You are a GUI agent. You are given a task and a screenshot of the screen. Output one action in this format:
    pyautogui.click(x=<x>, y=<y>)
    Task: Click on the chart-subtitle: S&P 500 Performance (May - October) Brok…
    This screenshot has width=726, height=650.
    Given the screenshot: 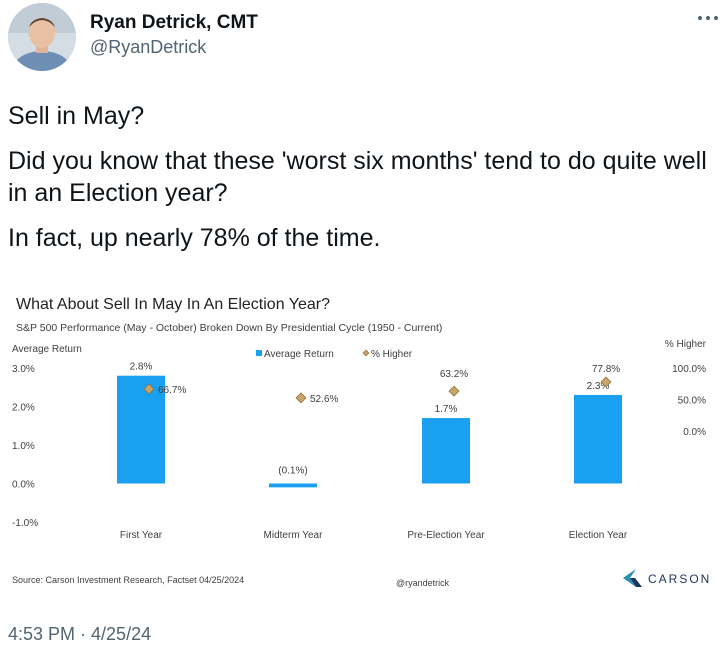 What is the action you would take?
    pyautogui.click(x=229, y=328)
    